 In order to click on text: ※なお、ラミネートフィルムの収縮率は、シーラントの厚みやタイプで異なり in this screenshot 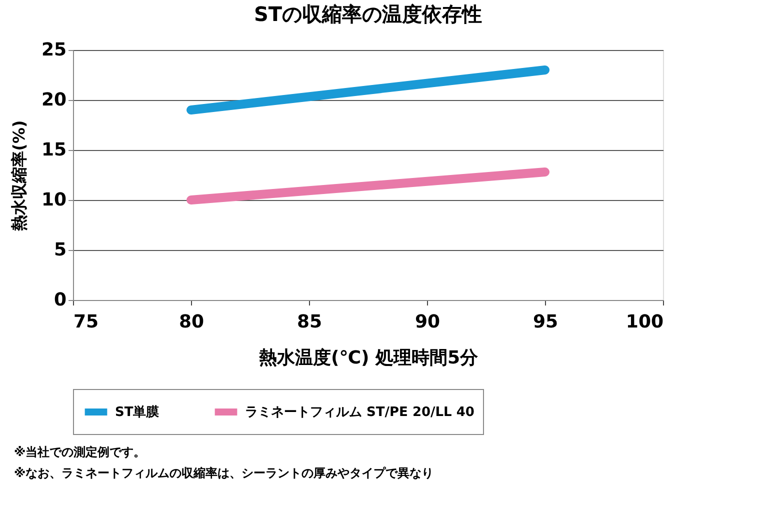, I will do `click(224, 473)`.